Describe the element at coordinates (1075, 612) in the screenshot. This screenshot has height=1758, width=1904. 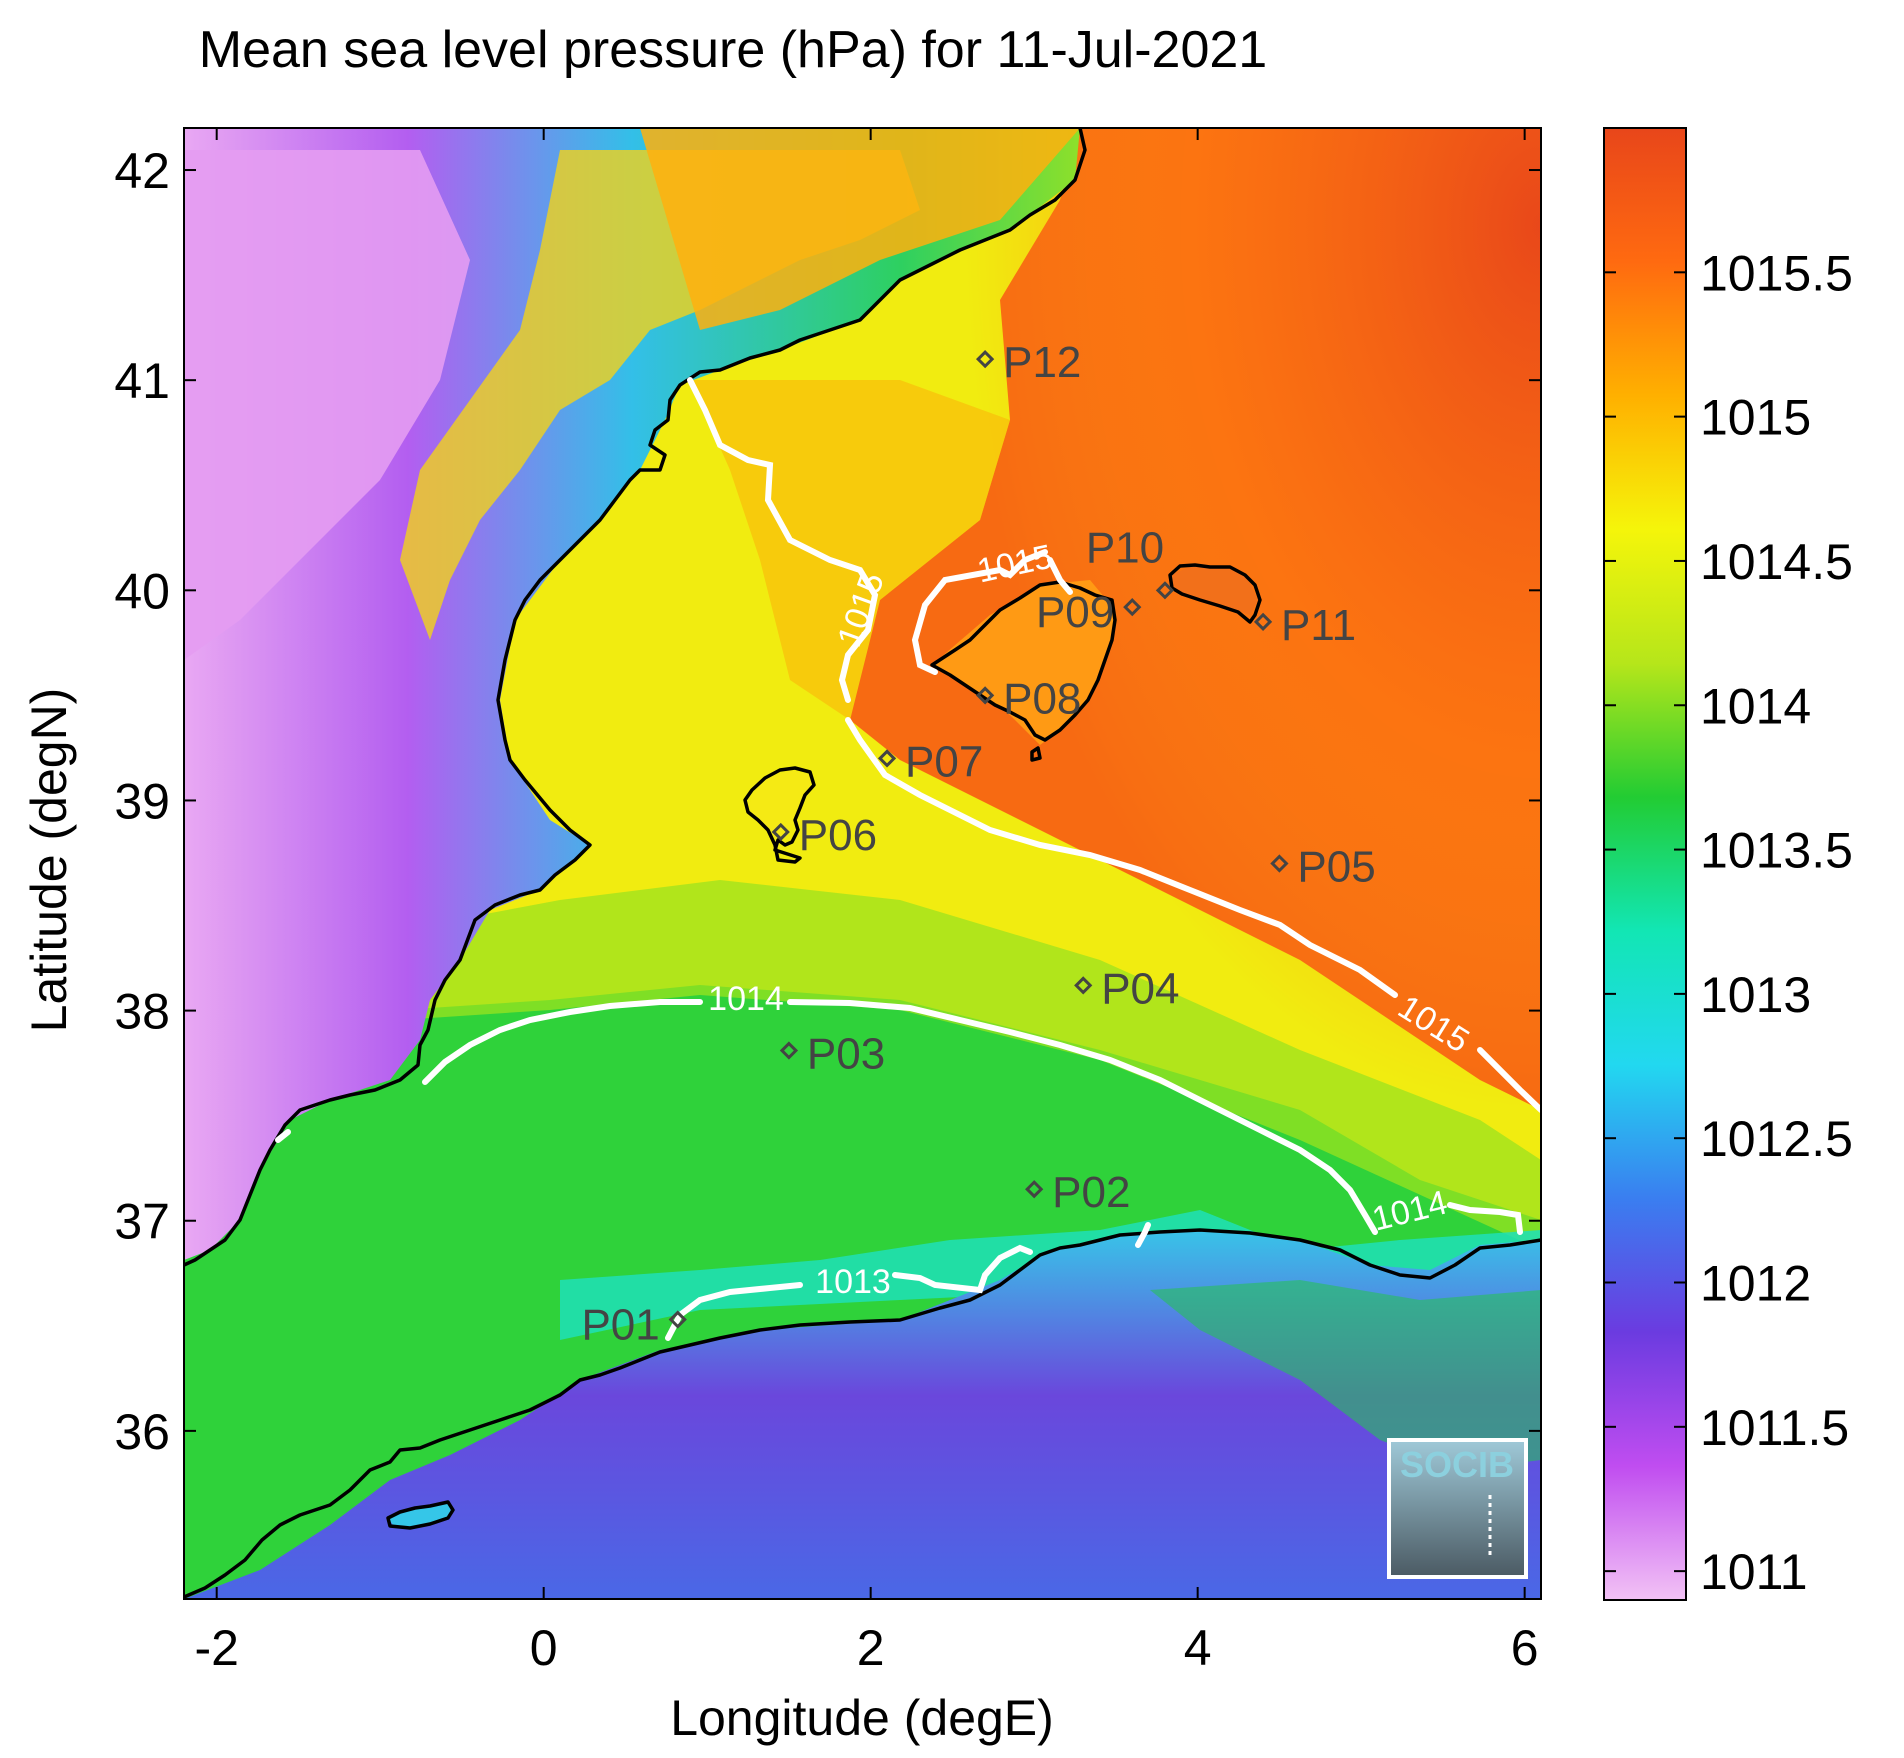
I see `station-label: P09` at that location.